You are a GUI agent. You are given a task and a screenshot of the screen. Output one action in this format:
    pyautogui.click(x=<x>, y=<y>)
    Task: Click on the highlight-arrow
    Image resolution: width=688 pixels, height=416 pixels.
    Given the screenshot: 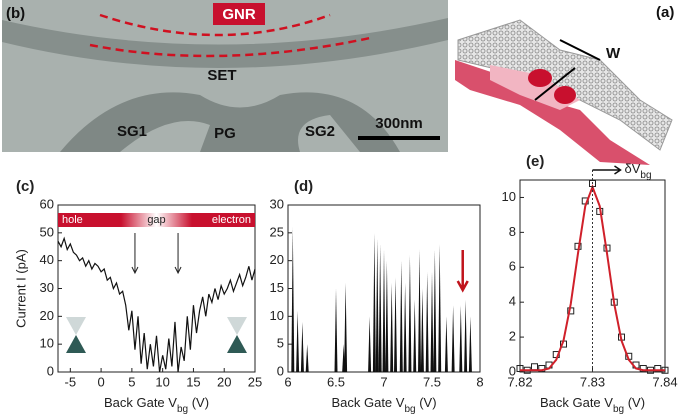 What is the action you would take?
    pyautogui.click(x=462, y=271)
    